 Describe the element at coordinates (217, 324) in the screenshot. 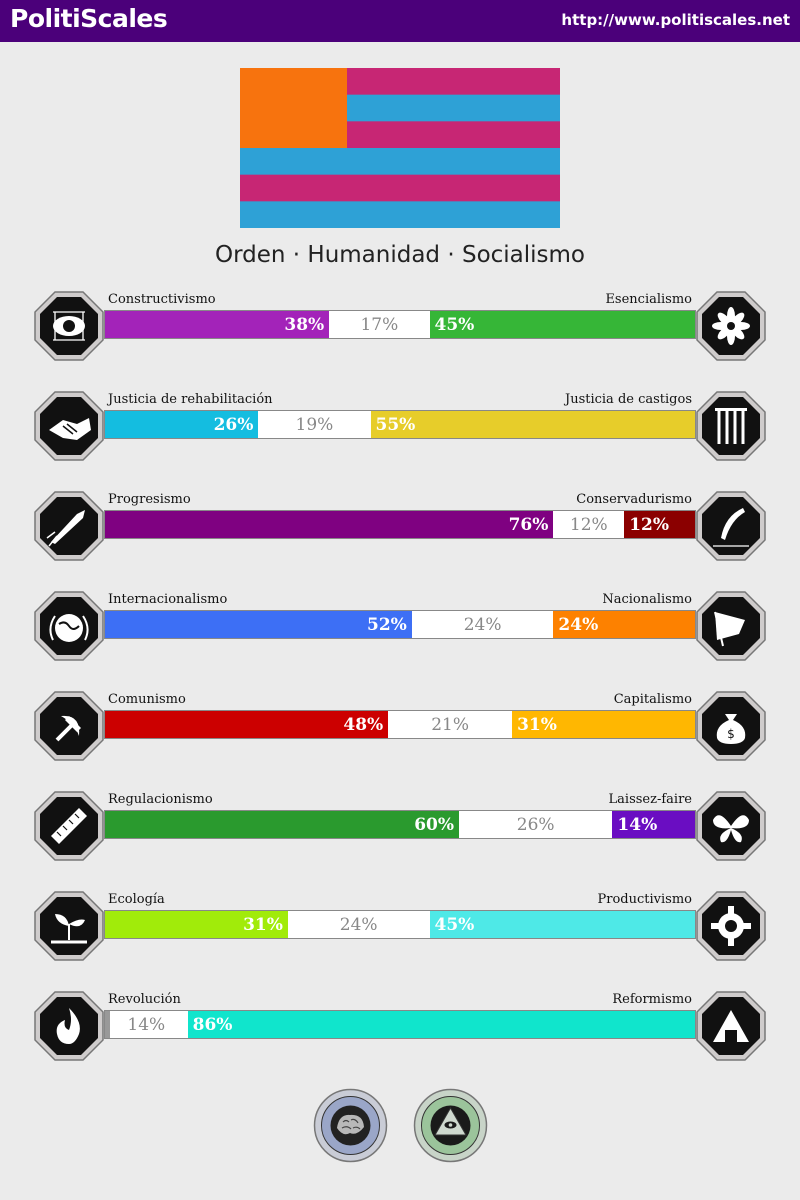

I see `axis-left-segment: 38%` at that location.